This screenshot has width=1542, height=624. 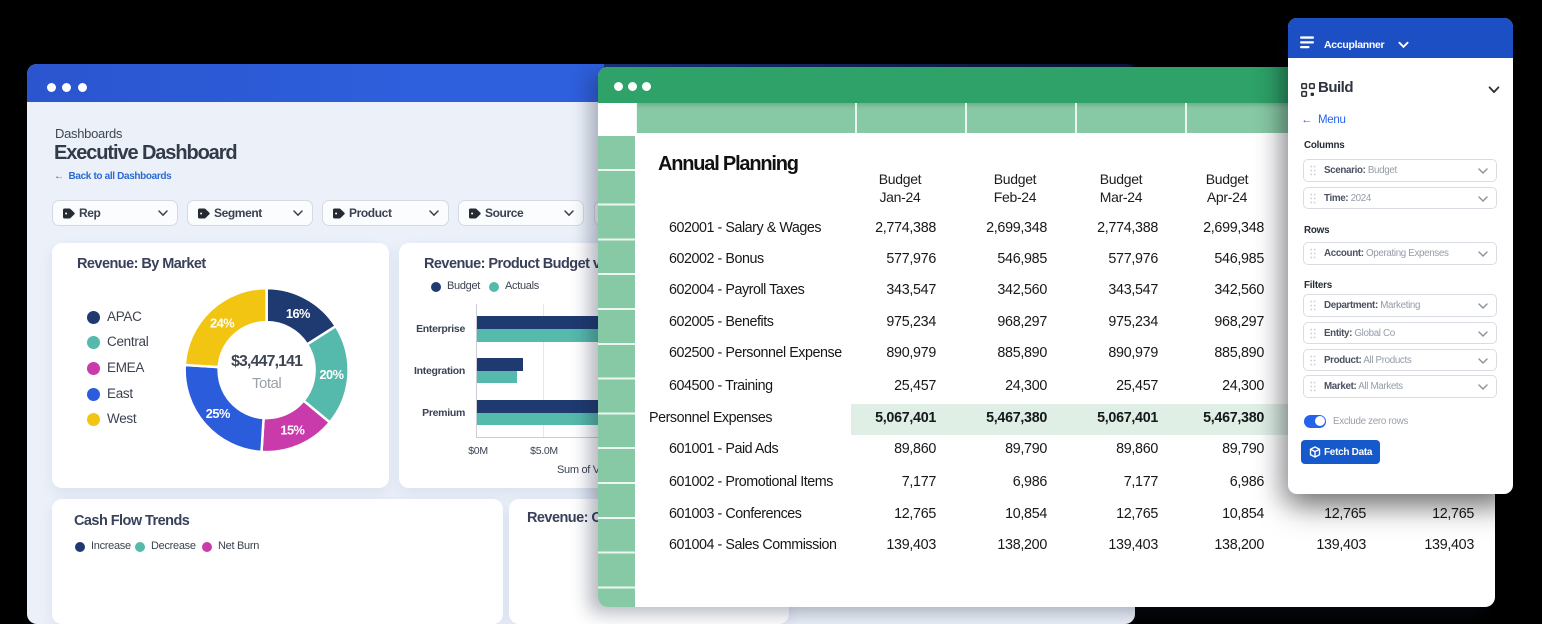 What do you see at coordinates (222, 323) in the screenshot?
I see `svg-text: 24%` at bounding box center [222, 323].